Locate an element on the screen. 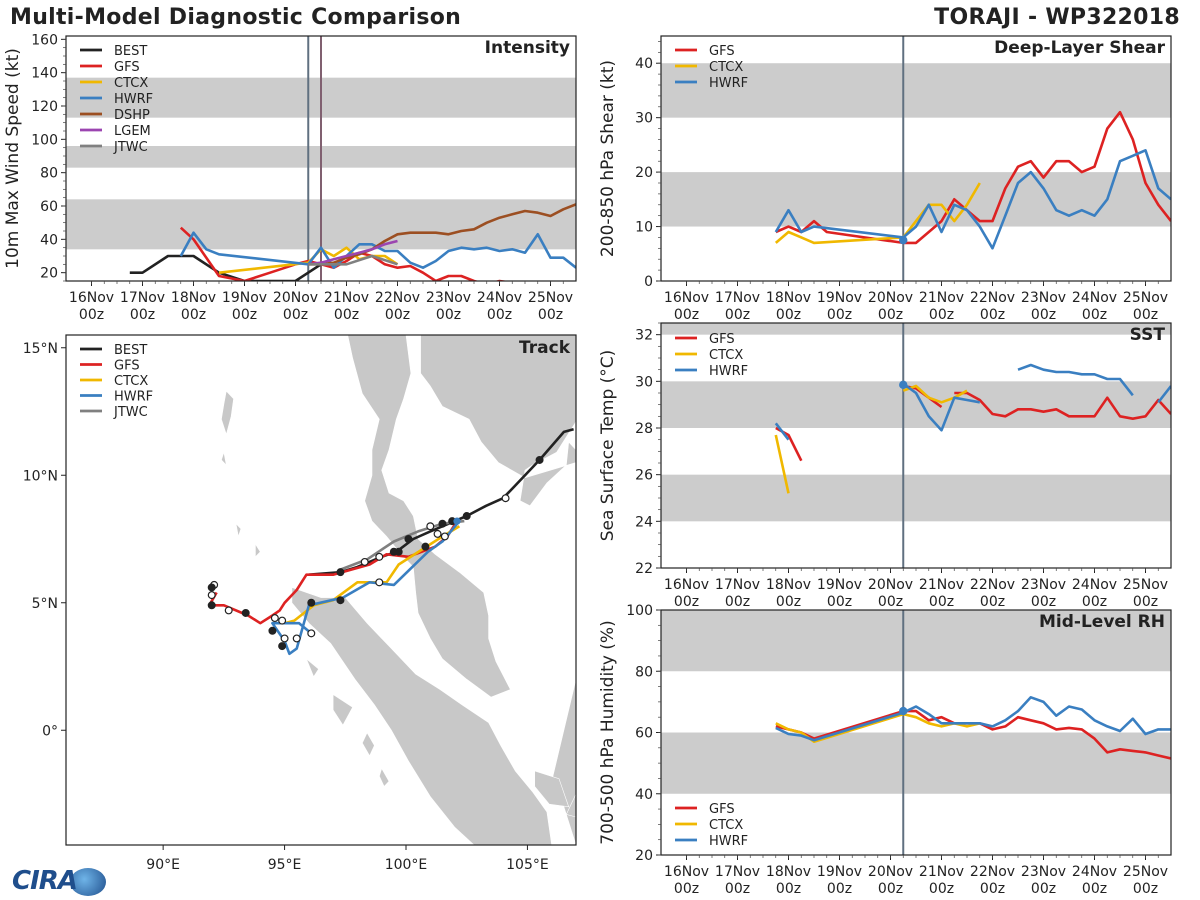  track-xtick-label: 95°E is located at coordinates (285, 865).